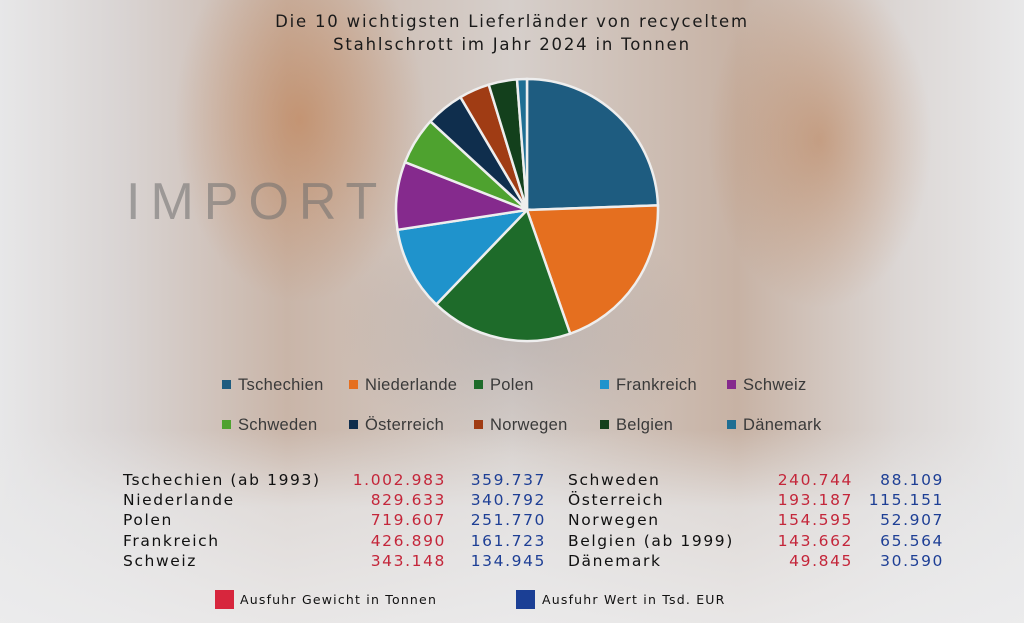  What do you see at coordinates (160, 561) in the screenshot?
I see `table-country-name: Schweiz` at bounding box center [160, 561].